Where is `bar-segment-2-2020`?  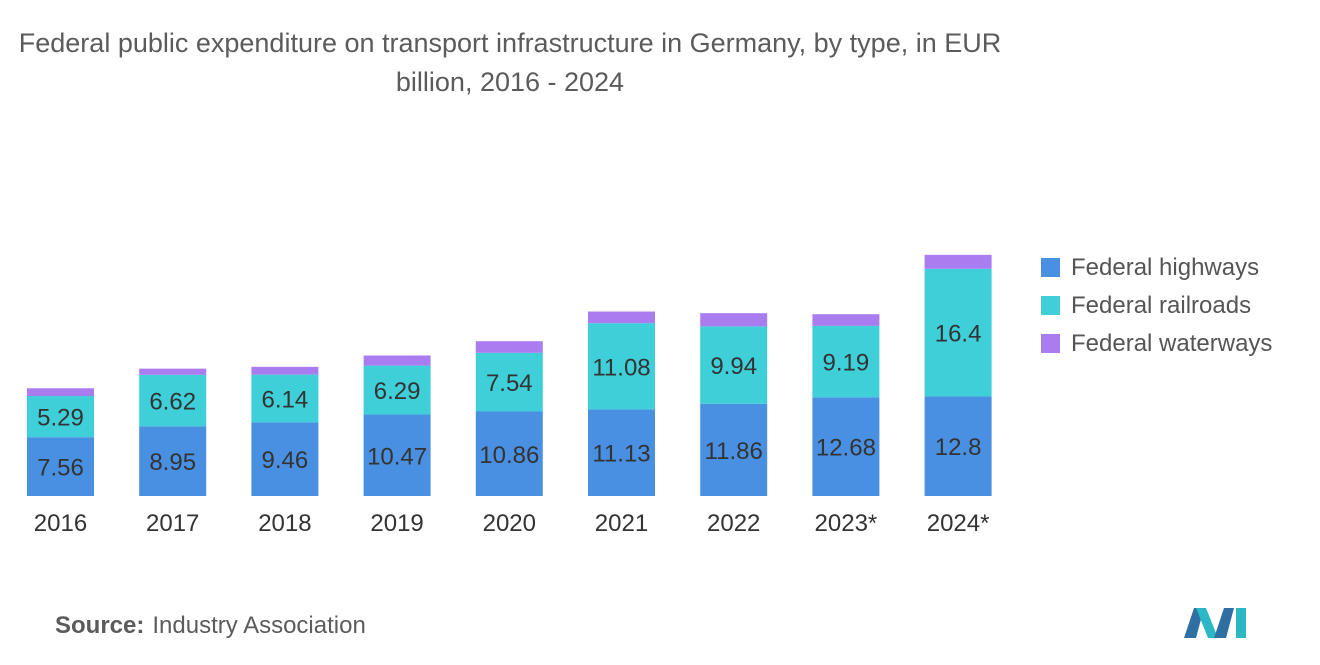 bar-segment-2-2020 is located at coordinates (509, 382).